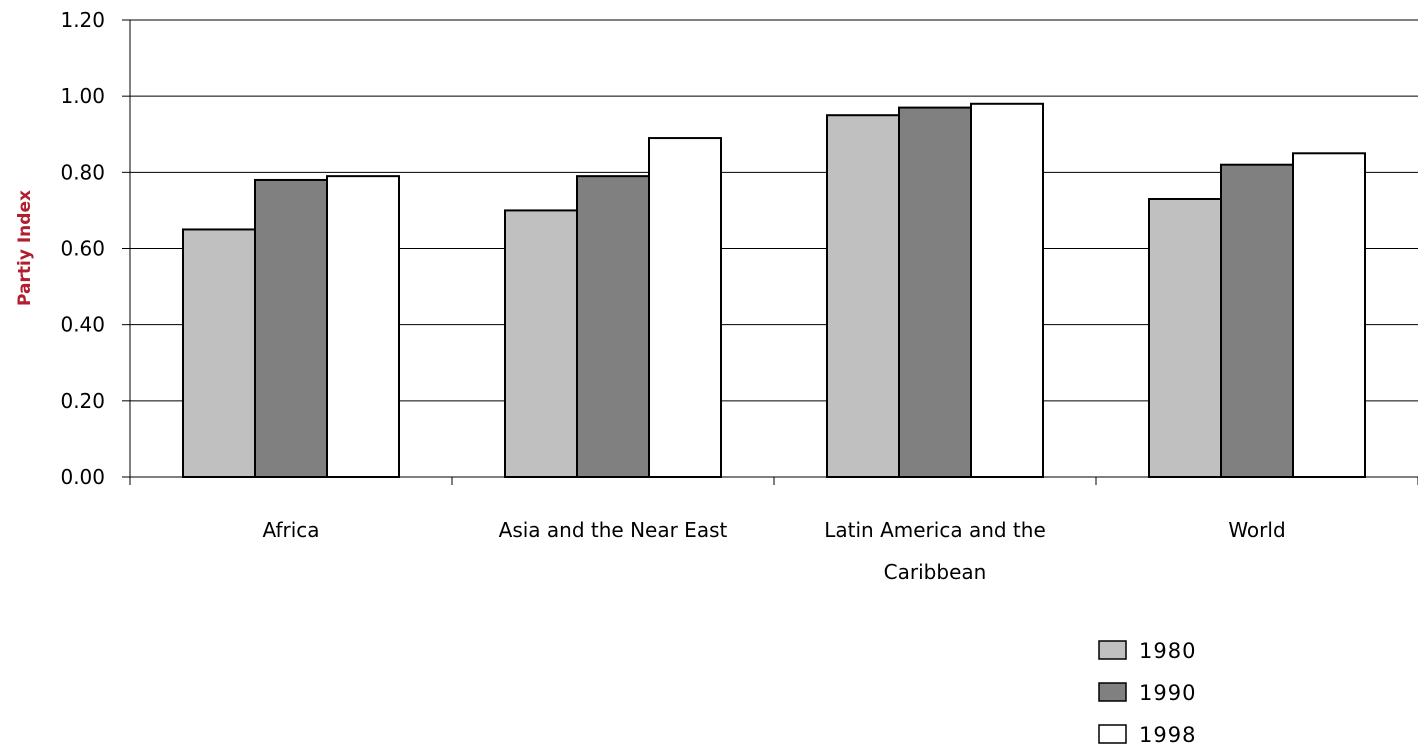 The width and height of the screenshot is (1418, 753). Describe the element at coordinates (82, 20) in the screenshot. I see `y-tick-label: 1.20` at that location.